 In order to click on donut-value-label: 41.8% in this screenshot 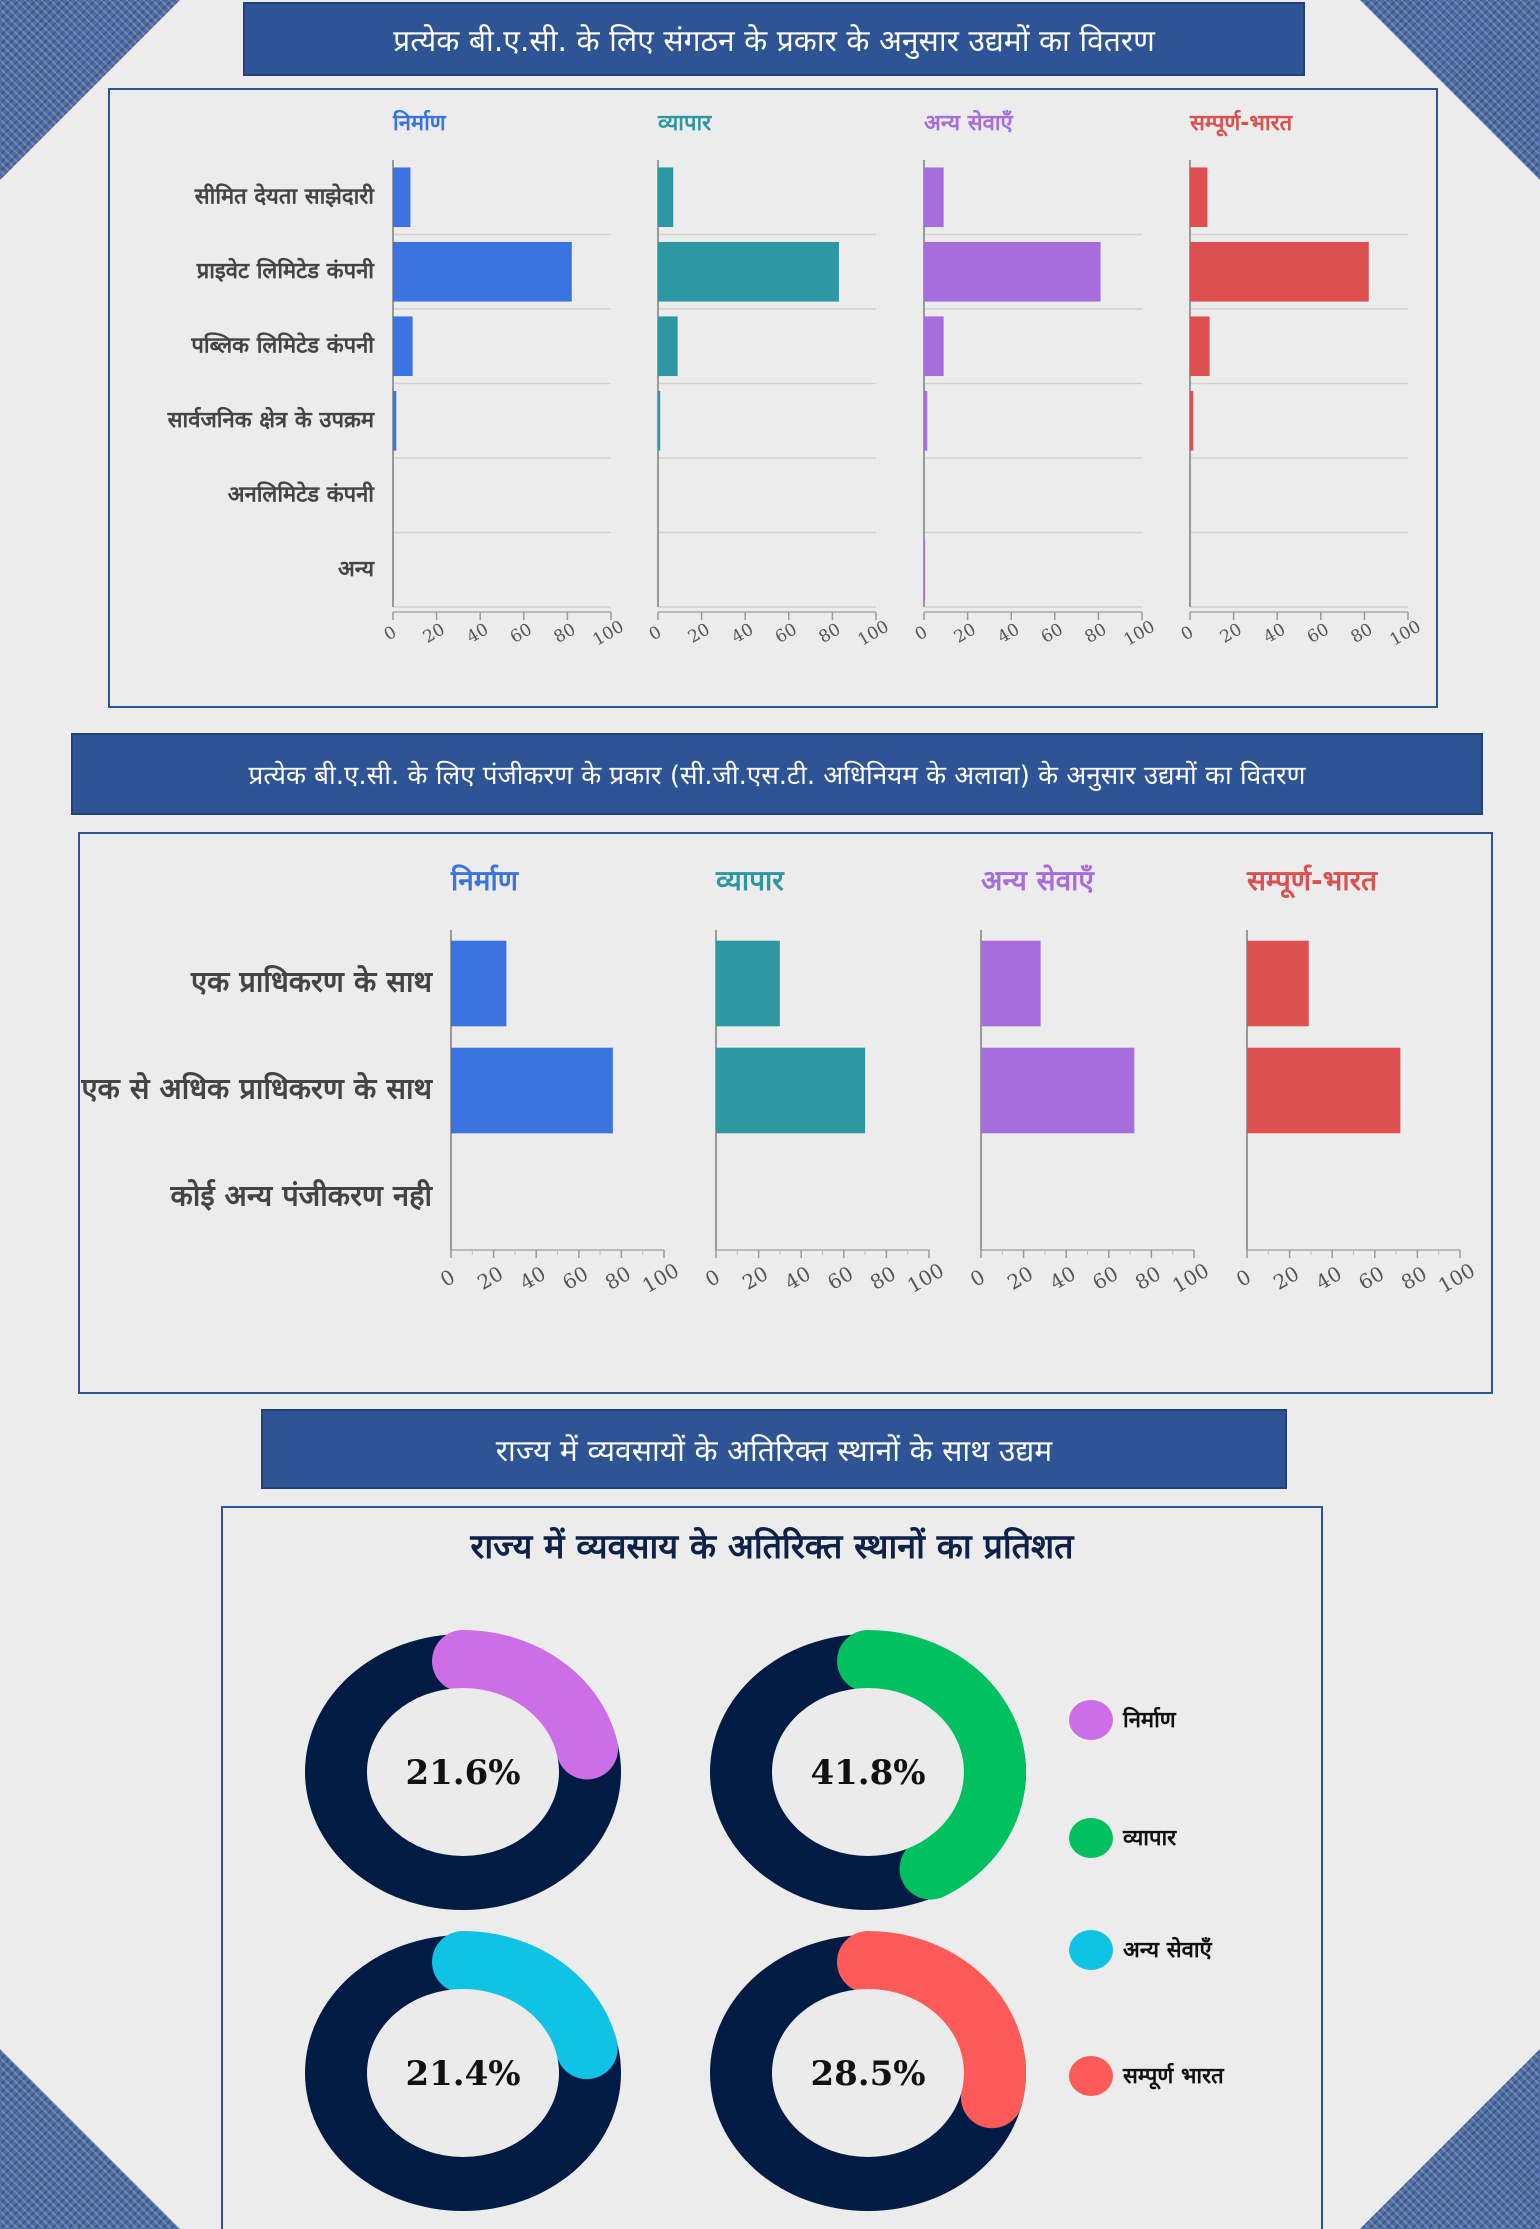, I will do `click(867, 1773)`.